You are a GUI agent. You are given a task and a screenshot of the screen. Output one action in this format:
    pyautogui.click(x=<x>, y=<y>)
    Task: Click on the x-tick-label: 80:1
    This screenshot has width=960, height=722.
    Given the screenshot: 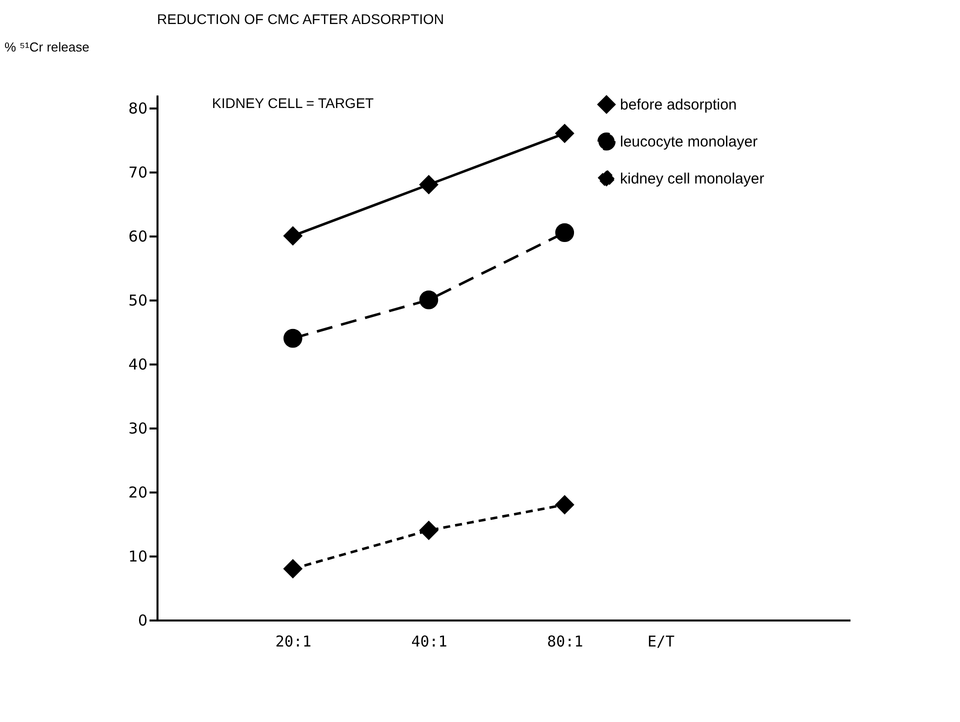 What is the action you would take?
    pyautogui.click(x=565, y=641)
    